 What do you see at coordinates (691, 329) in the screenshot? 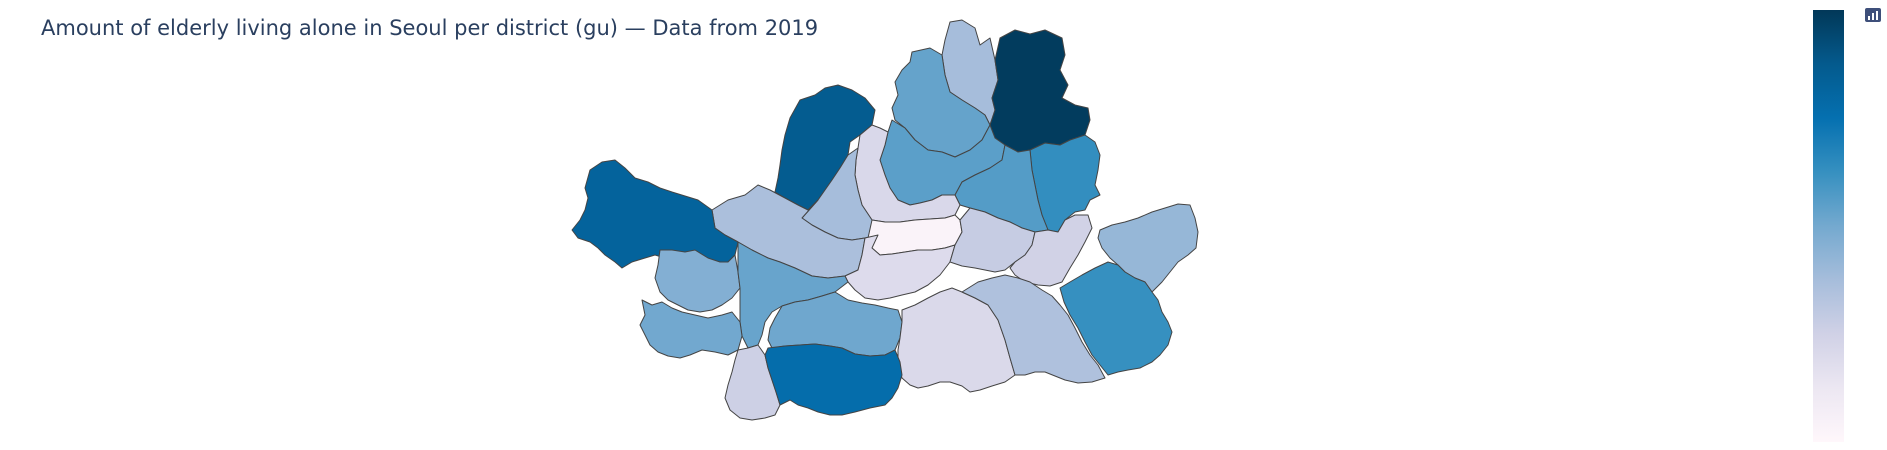
I see `district-guro-gu` at bounding box center [691, 329].